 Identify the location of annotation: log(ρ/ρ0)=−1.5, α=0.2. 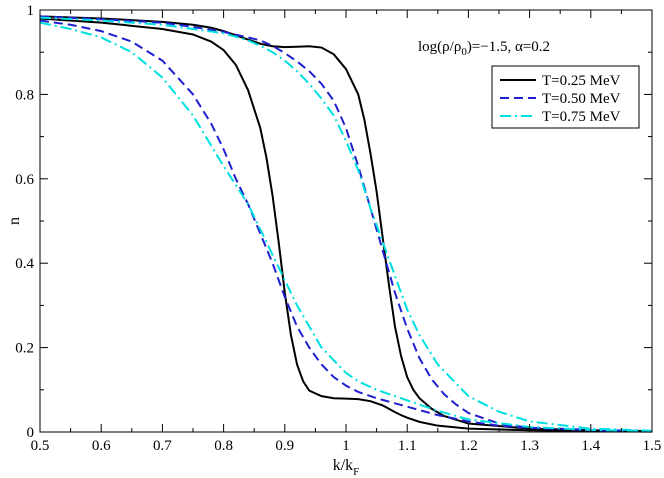
(484, 48).